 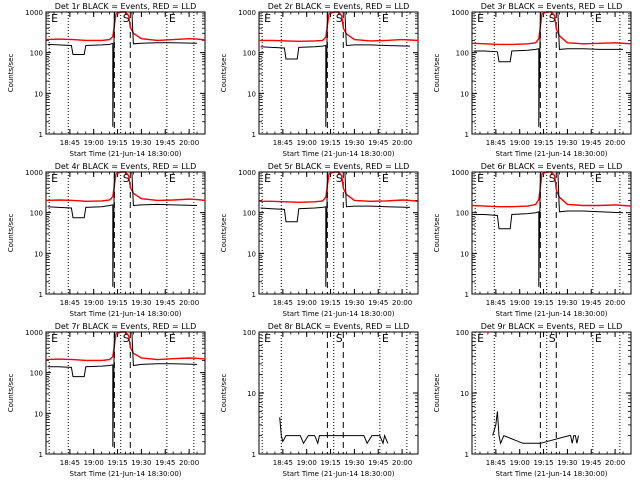 I want to click on chart-title: Det 7r BLACK = Events, RED = LLD, so click(x=126, y=326).